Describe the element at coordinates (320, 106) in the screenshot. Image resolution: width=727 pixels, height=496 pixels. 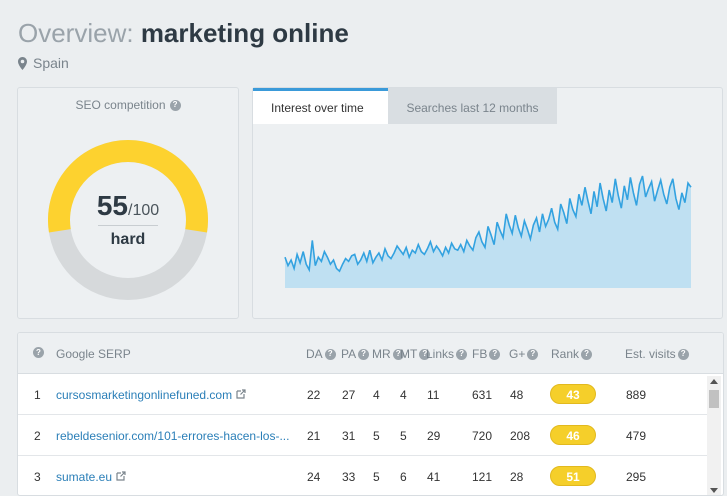
I see `tab-interest-over-time: Interest over time` at that location.